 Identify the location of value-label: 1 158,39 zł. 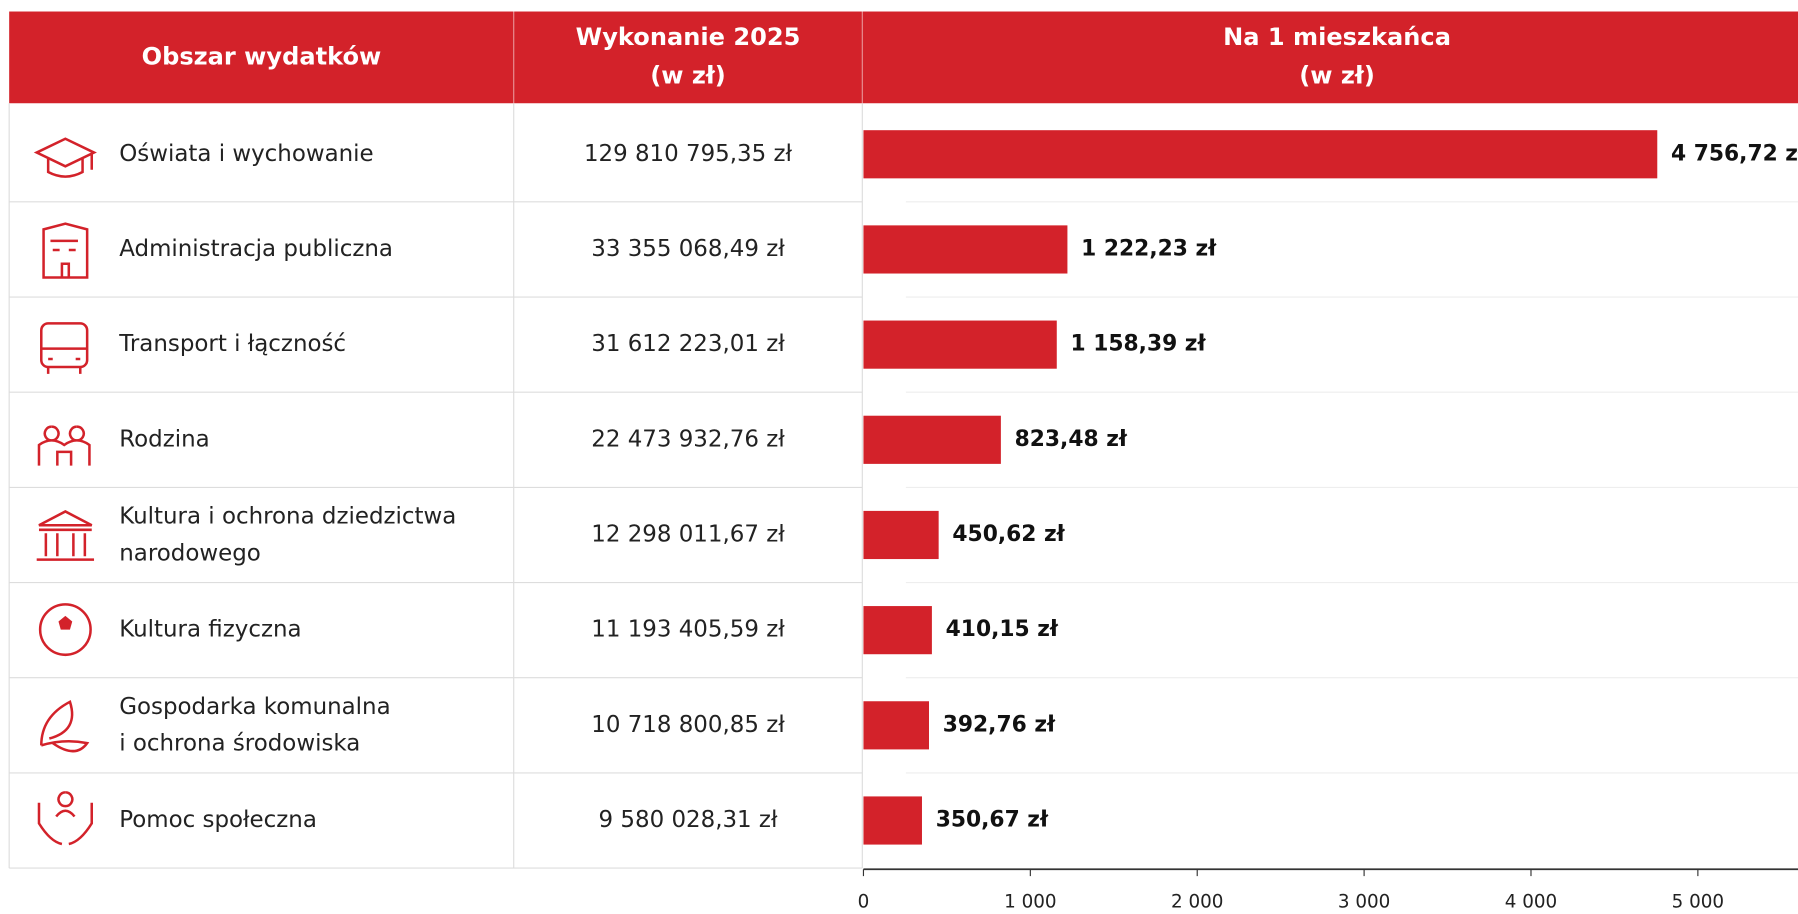
(1139, 344).